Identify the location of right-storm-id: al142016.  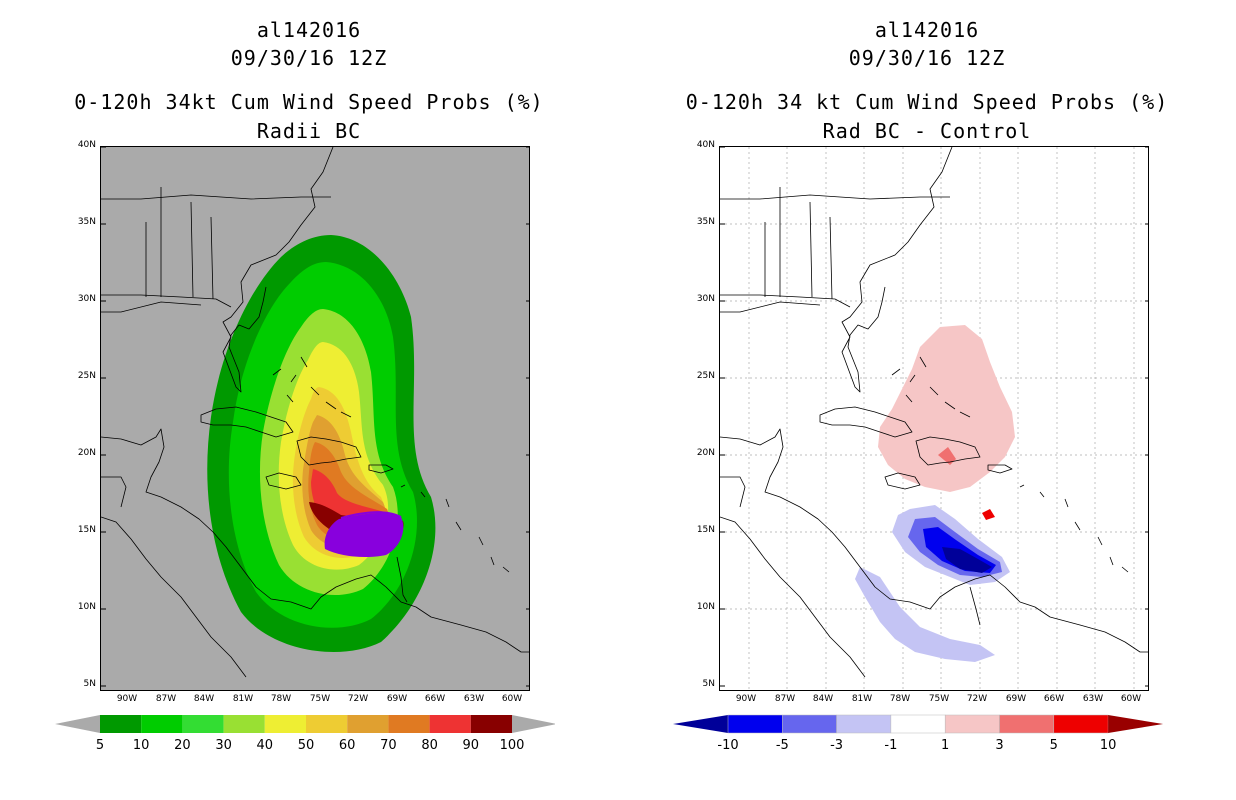
(927, 30).